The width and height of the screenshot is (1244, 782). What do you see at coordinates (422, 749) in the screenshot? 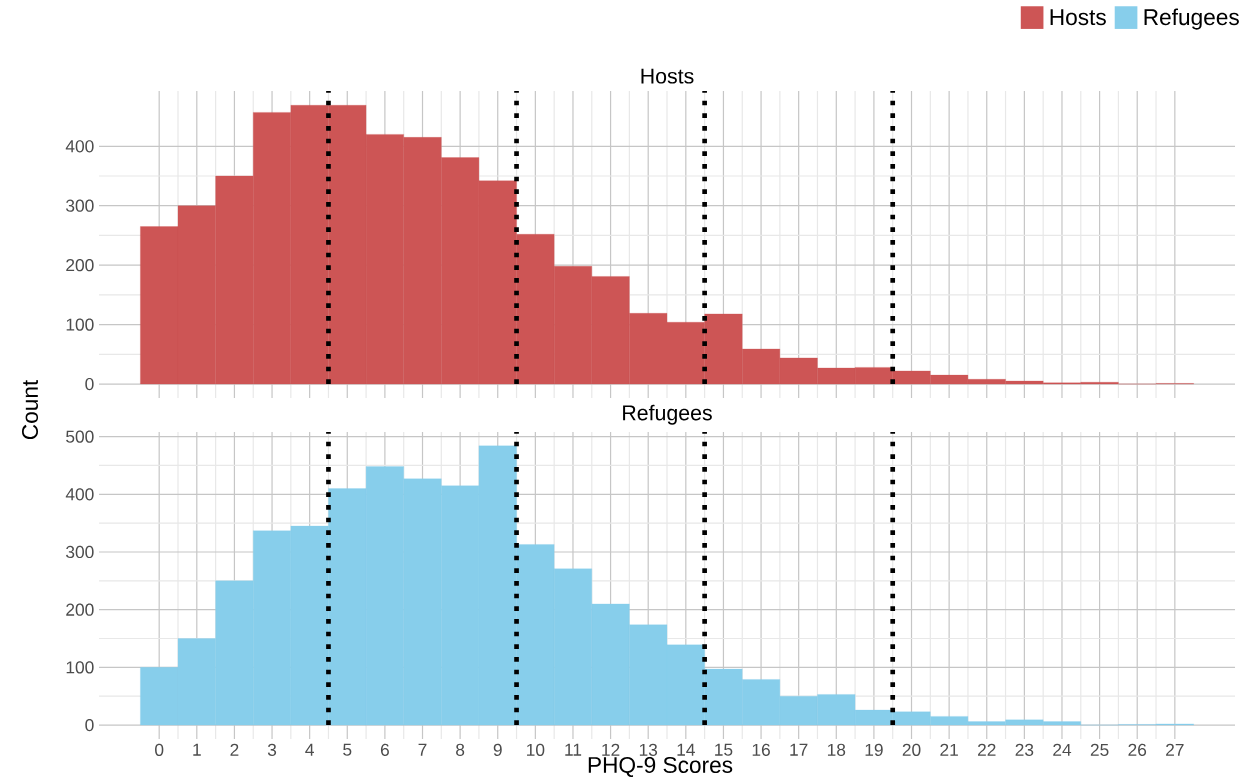
I see `x-tick-label: 7` at bounding box center [422, 749].